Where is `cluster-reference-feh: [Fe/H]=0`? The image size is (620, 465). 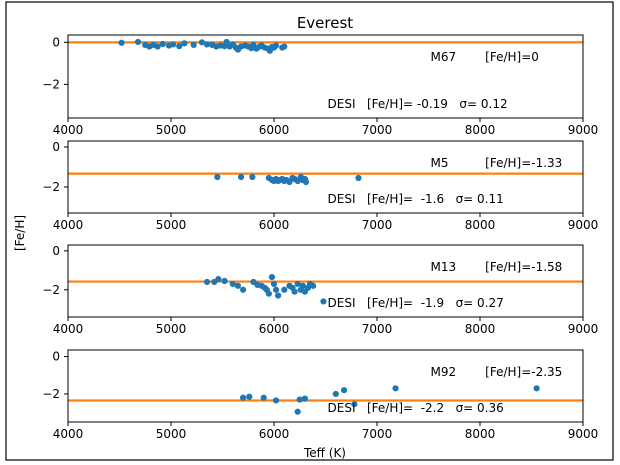
cluster-reference-feh: [Fe/H]=0 is located at coordinates (512, 57).